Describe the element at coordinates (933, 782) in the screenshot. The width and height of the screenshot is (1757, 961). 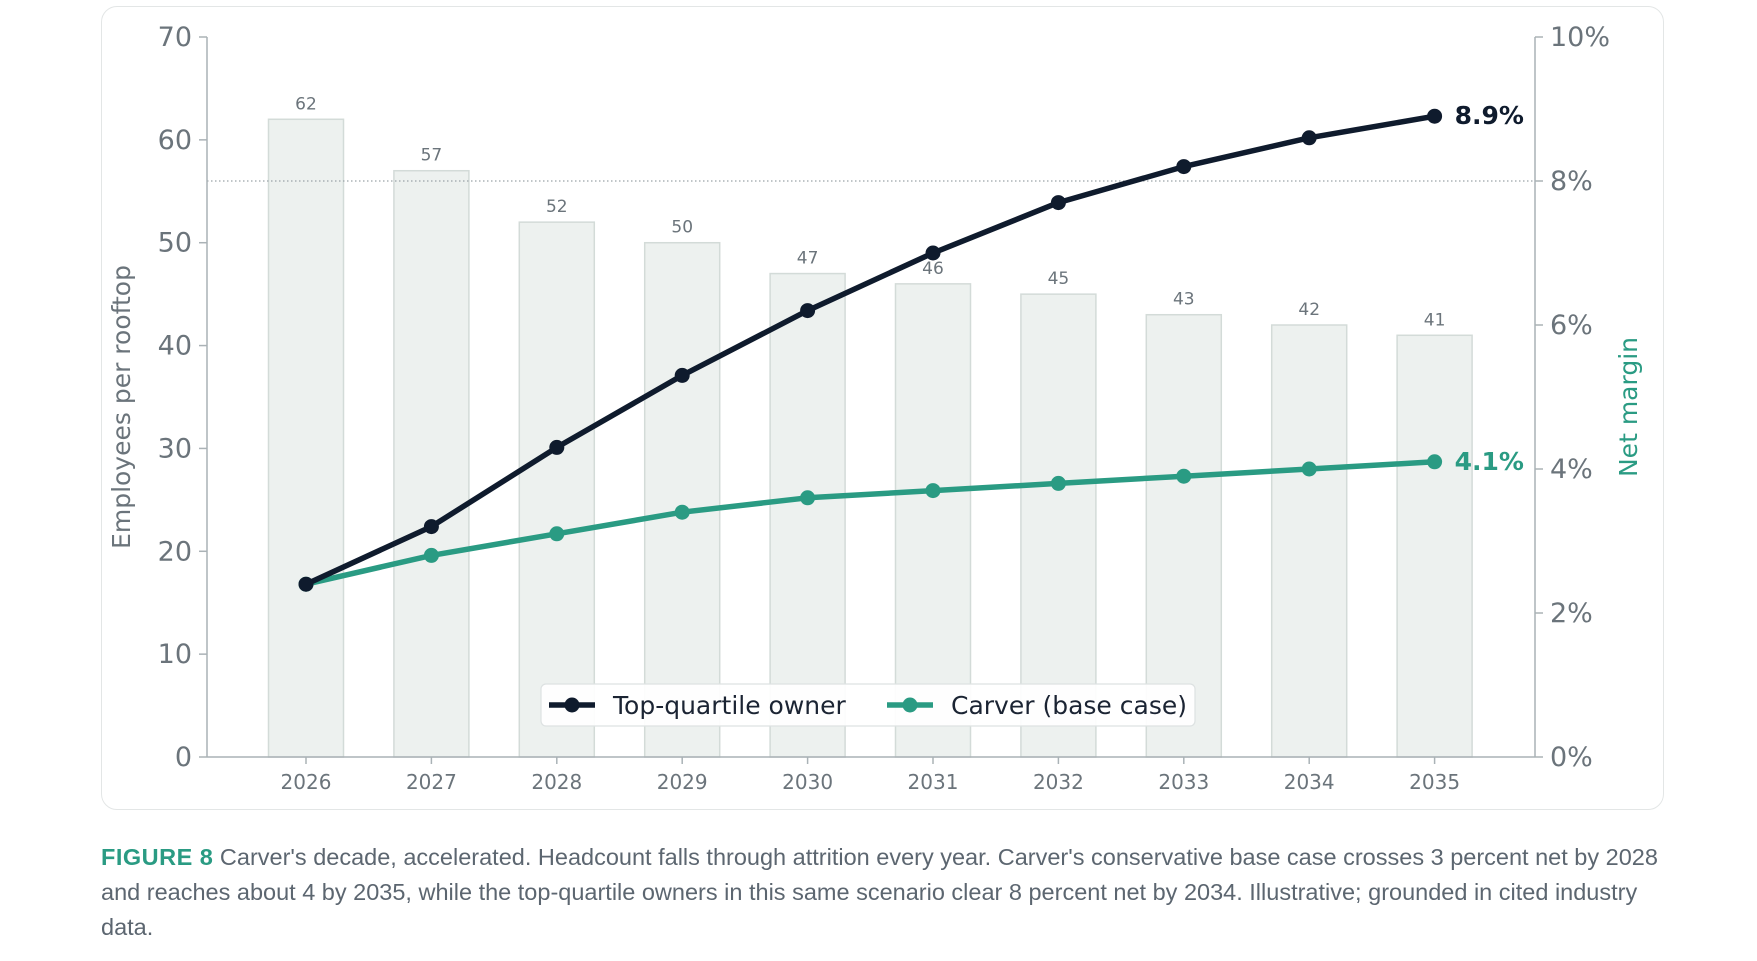
I see `x-tick-label: 2031` at that location.